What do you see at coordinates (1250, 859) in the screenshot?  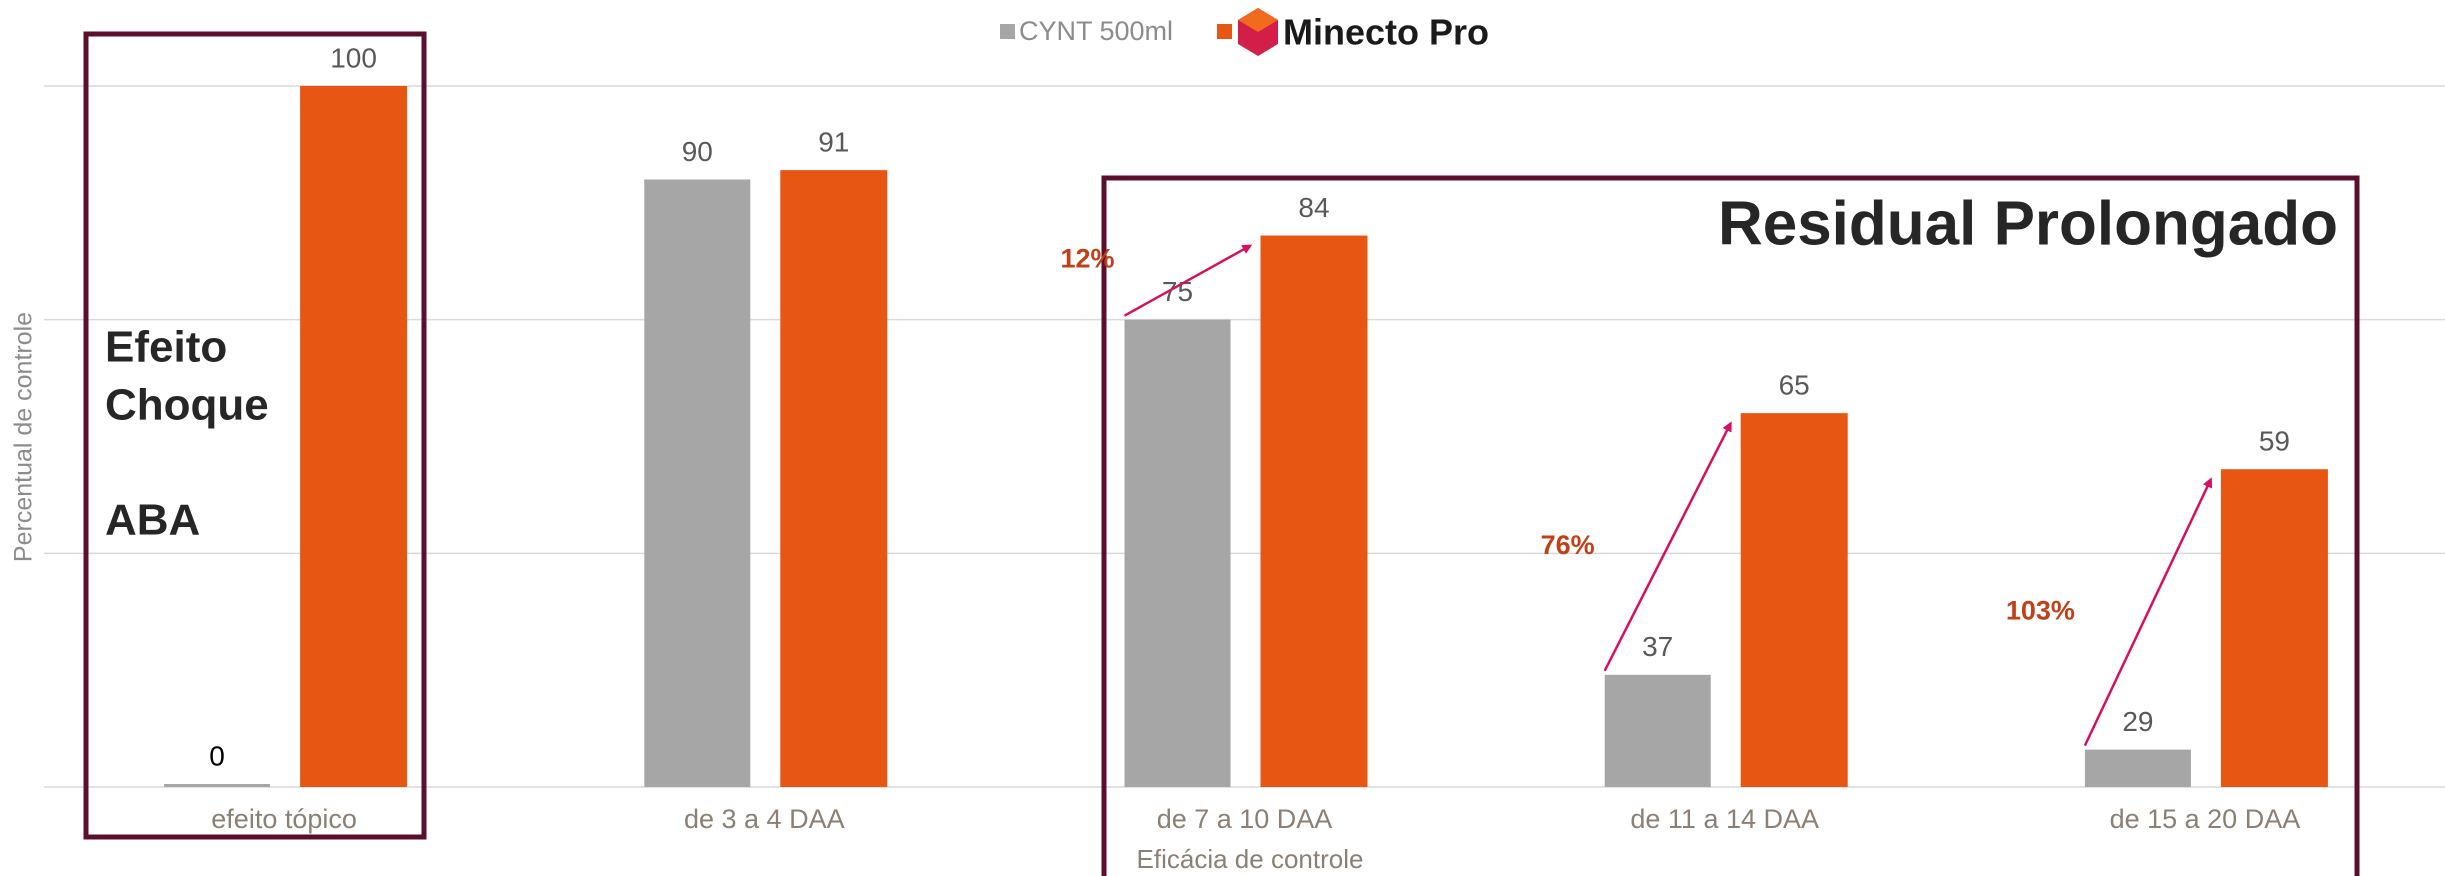 I see `x-axis-label: Eficácia de controle` at bounding box center [1250, 859].